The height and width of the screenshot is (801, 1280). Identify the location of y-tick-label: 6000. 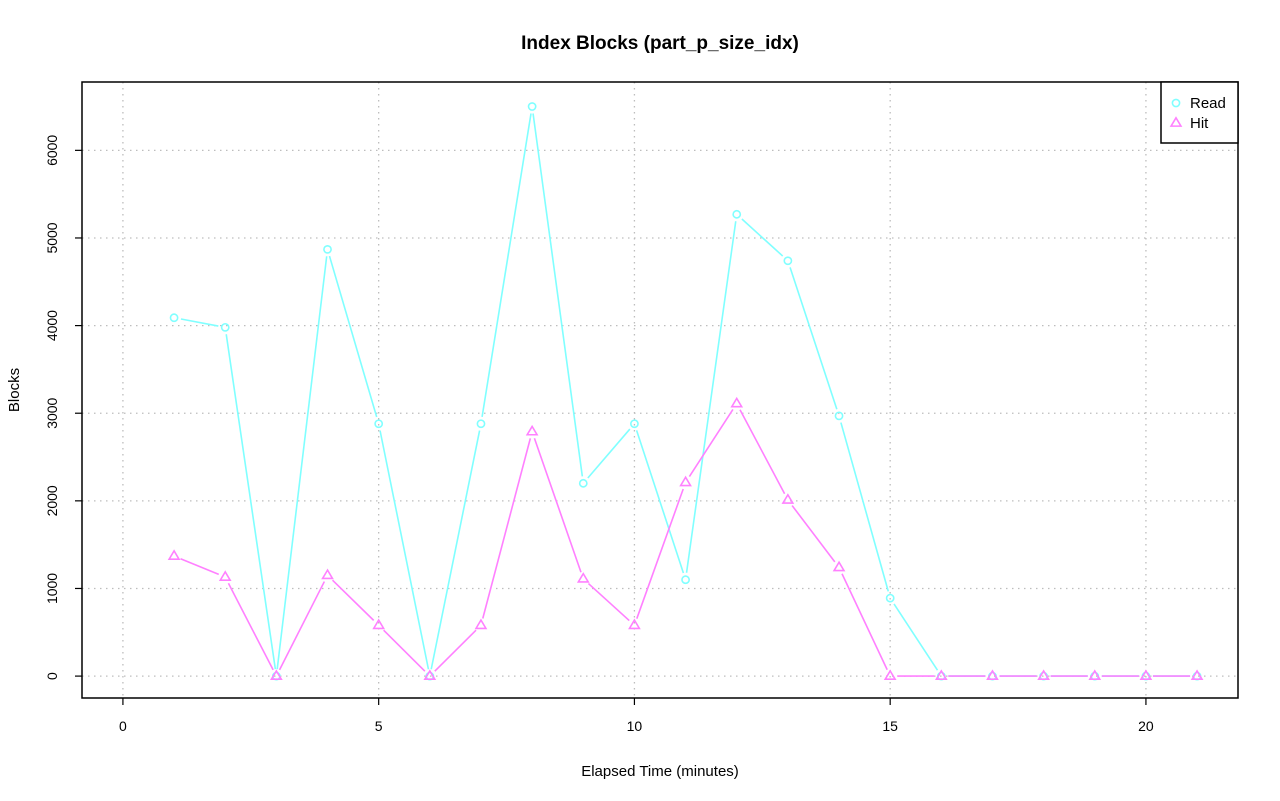
(52, 150).